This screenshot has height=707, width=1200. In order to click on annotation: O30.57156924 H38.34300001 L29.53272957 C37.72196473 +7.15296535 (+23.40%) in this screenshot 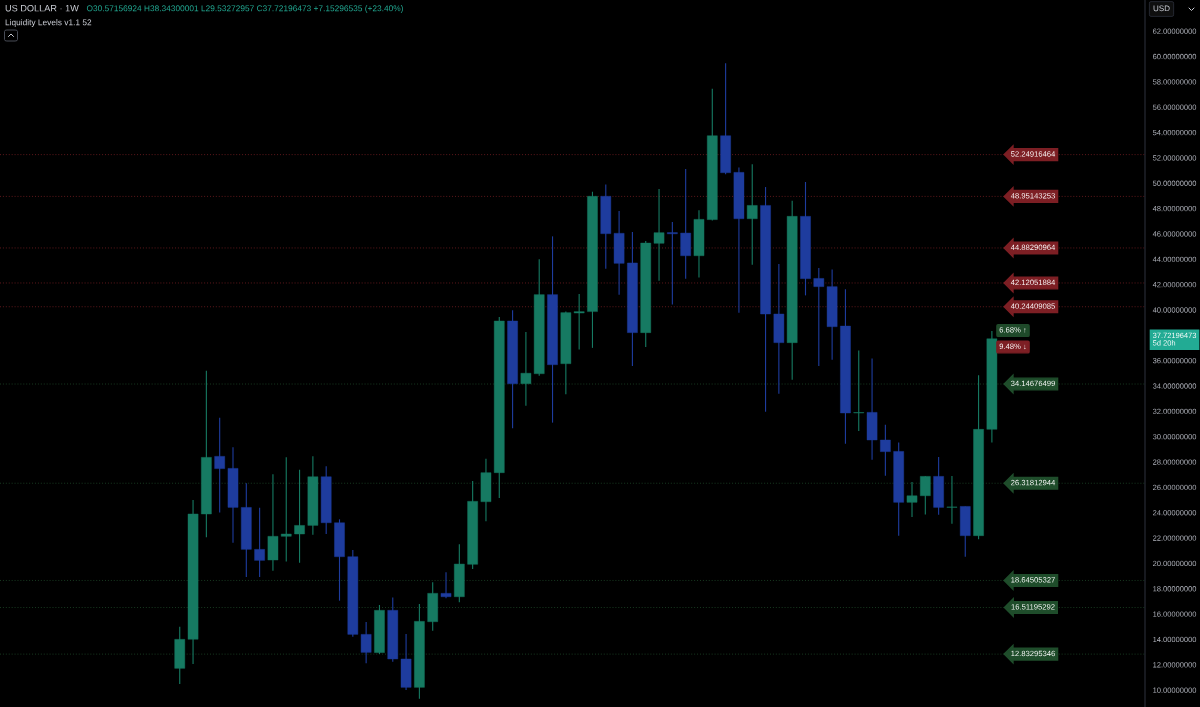, I will do `click(244, 9)`.